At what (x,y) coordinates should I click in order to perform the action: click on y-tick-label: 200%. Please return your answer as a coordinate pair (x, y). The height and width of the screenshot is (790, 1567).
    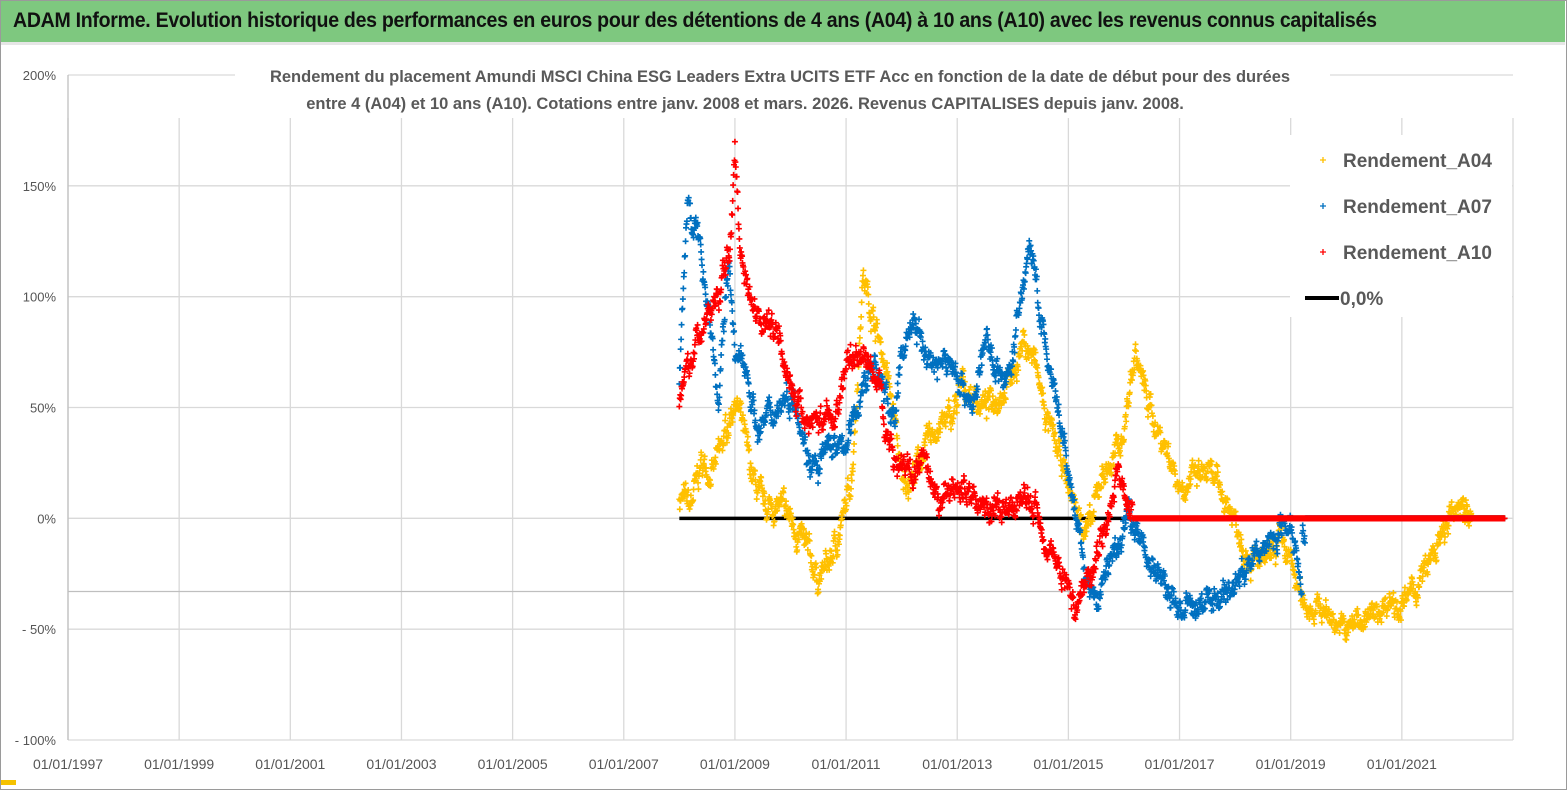
    Looking at the image, I should click on (40, 75).